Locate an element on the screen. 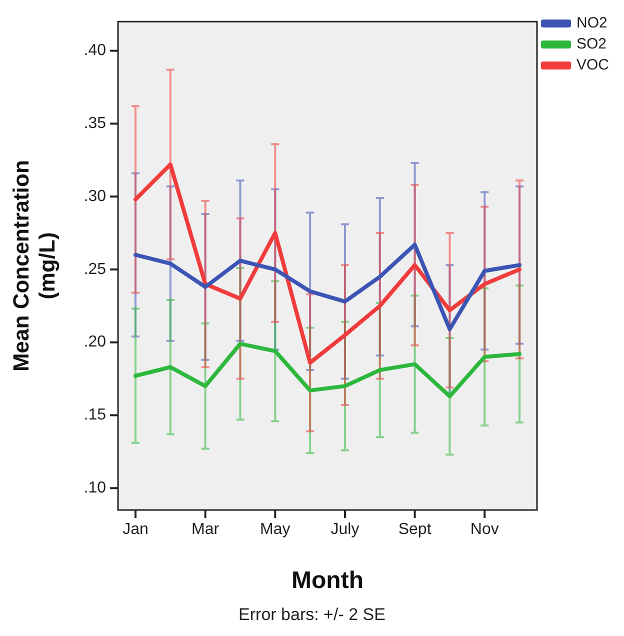  x-axis-title: Month is located at coordinates (328, 580).